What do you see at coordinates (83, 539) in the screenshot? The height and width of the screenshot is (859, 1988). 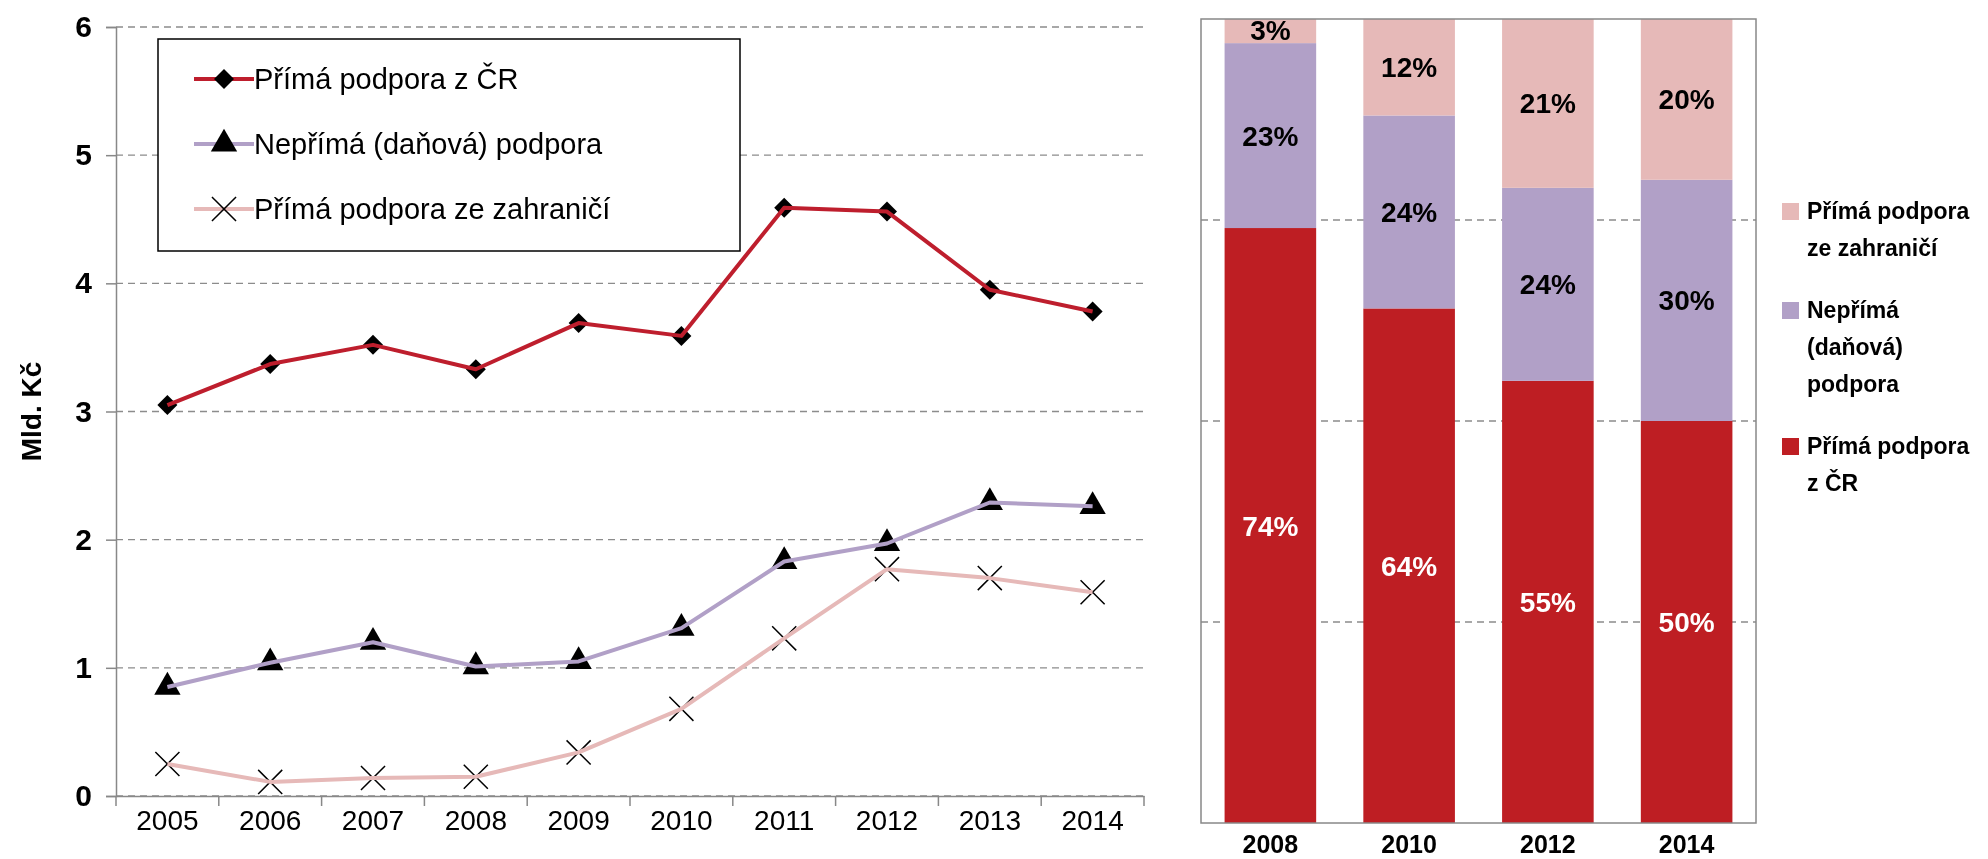 I see `y-tick-label: 2` at bounding box center [83, 539].